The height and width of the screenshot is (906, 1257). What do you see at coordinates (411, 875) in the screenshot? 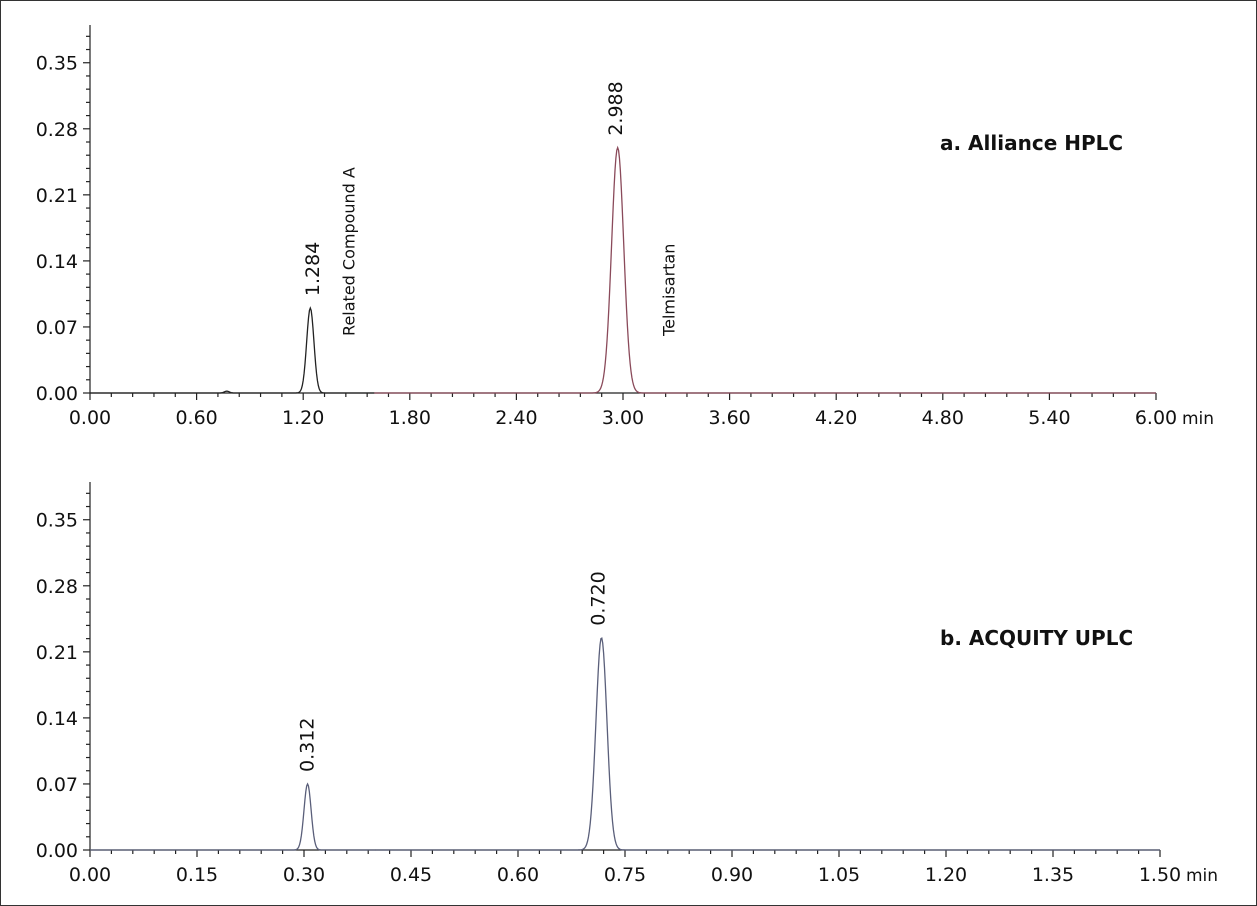
I see `x-tick-label: 0.45` at bounding box center [411, 875].